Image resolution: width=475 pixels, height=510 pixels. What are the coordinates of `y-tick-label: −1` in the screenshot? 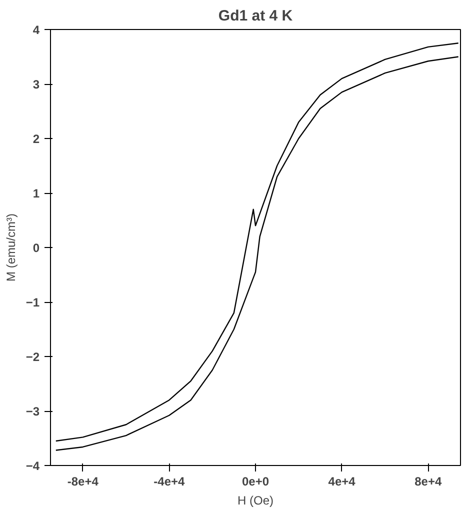 It's located at (33, 303).